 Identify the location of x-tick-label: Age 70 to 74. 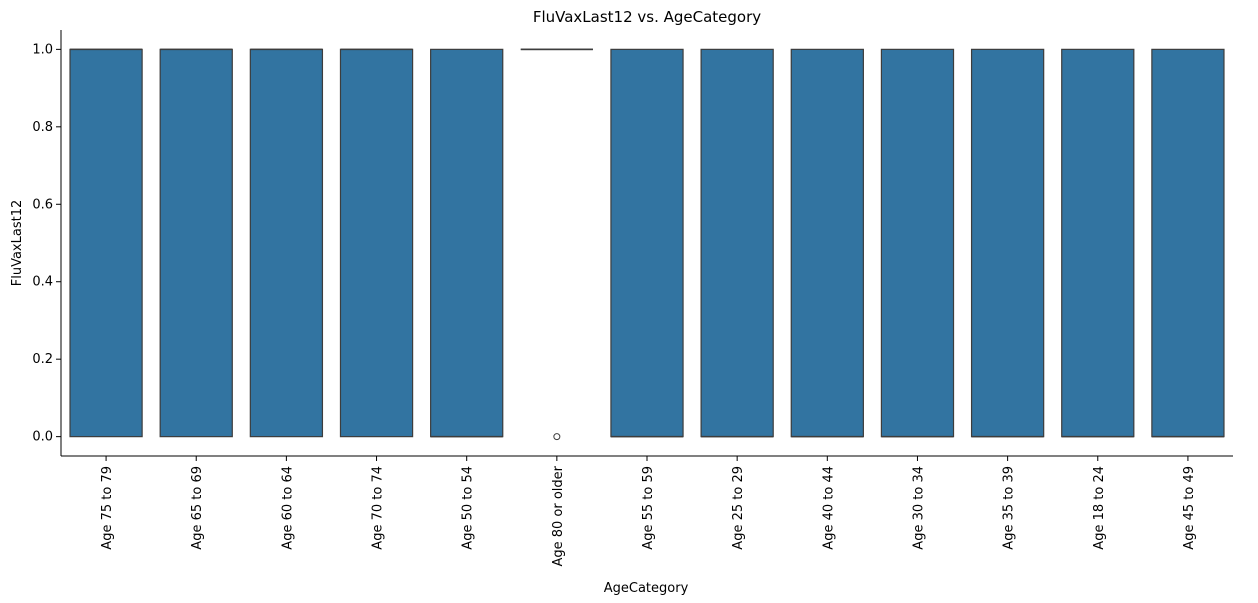
(378, 508).